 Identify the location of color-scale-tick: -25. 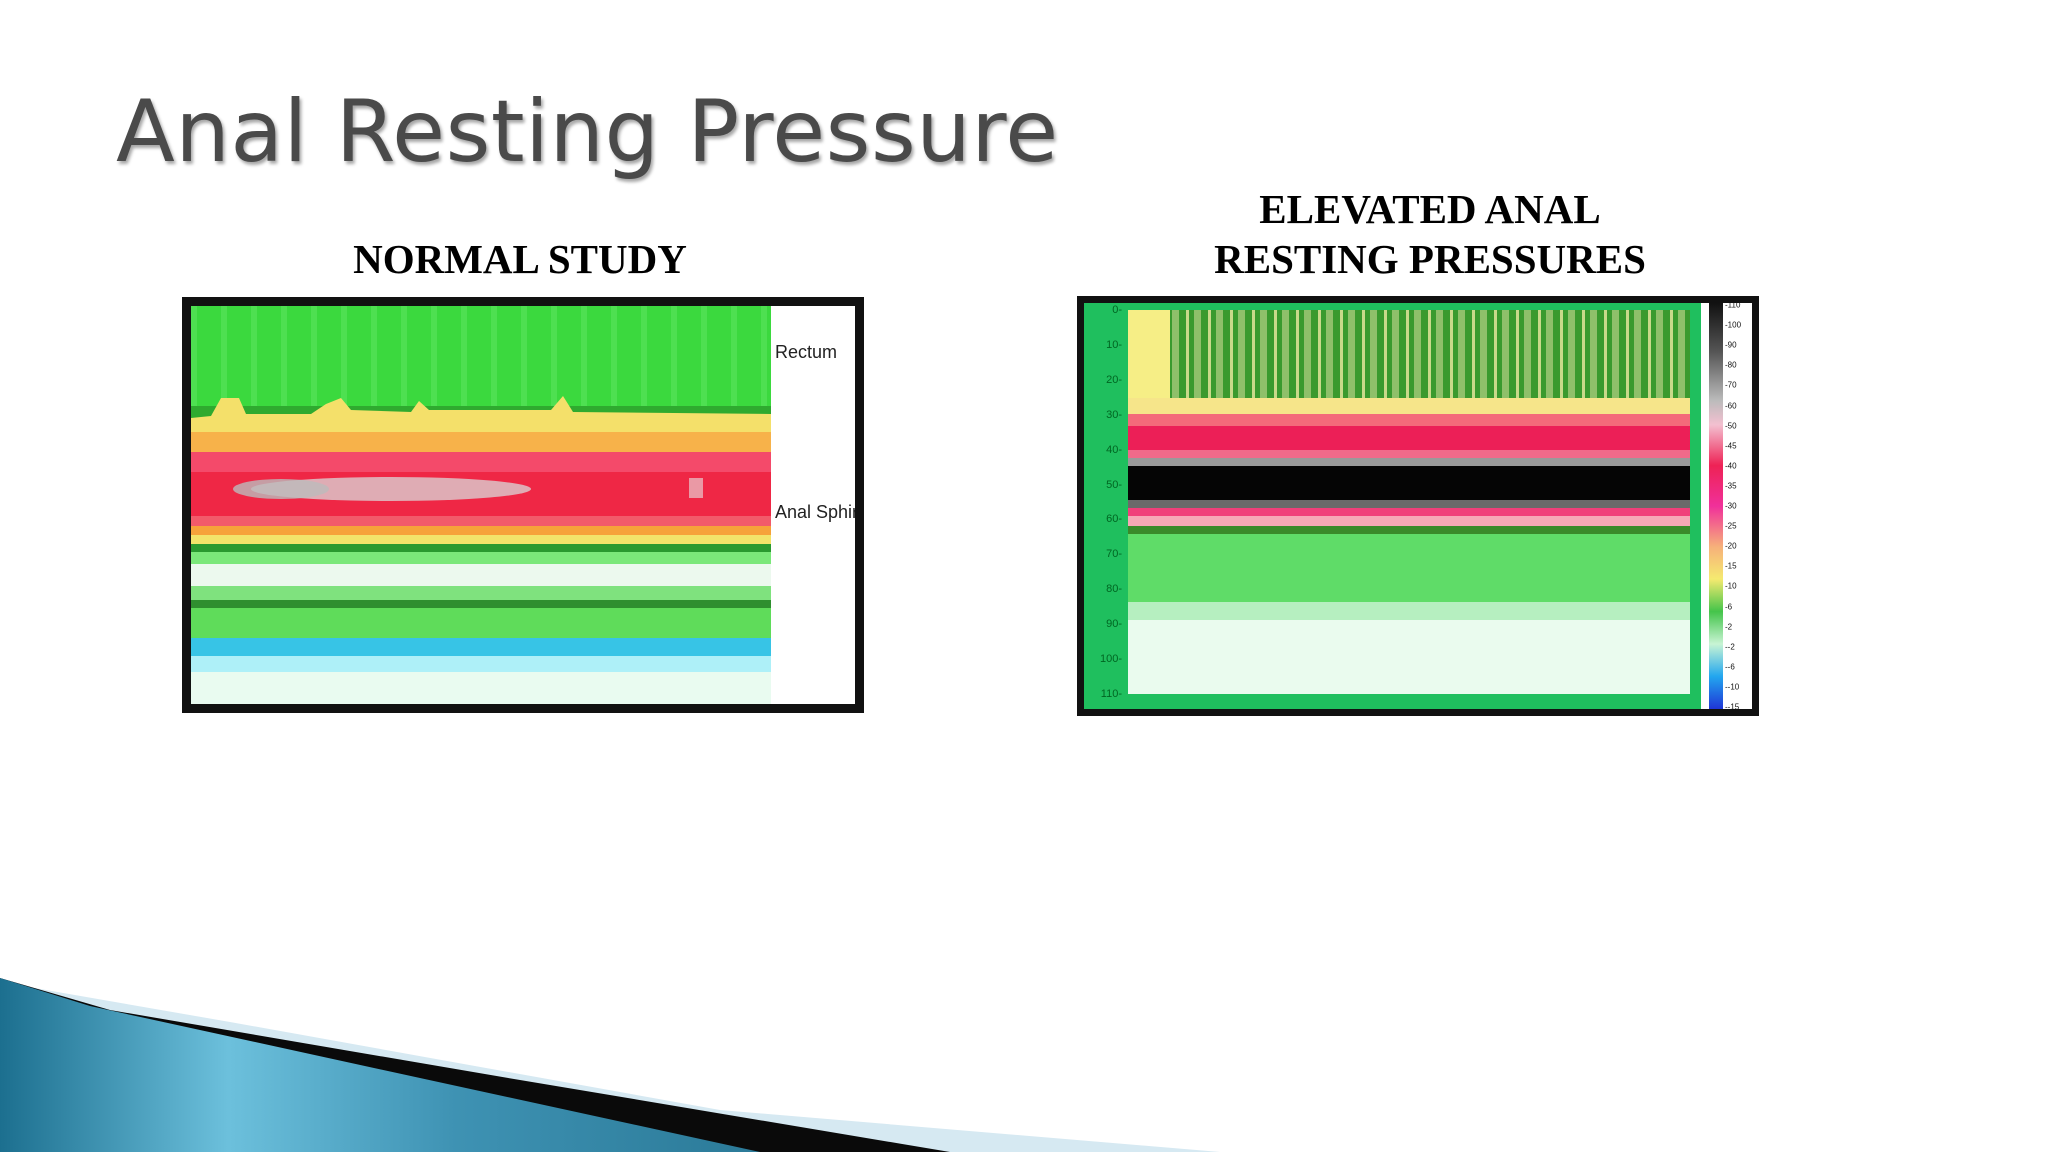
(1731, 526).